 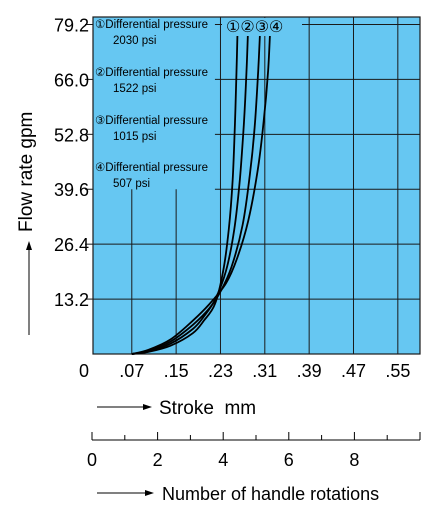 I want to click on x-tick-label: .39, so click(x=309, y=371).